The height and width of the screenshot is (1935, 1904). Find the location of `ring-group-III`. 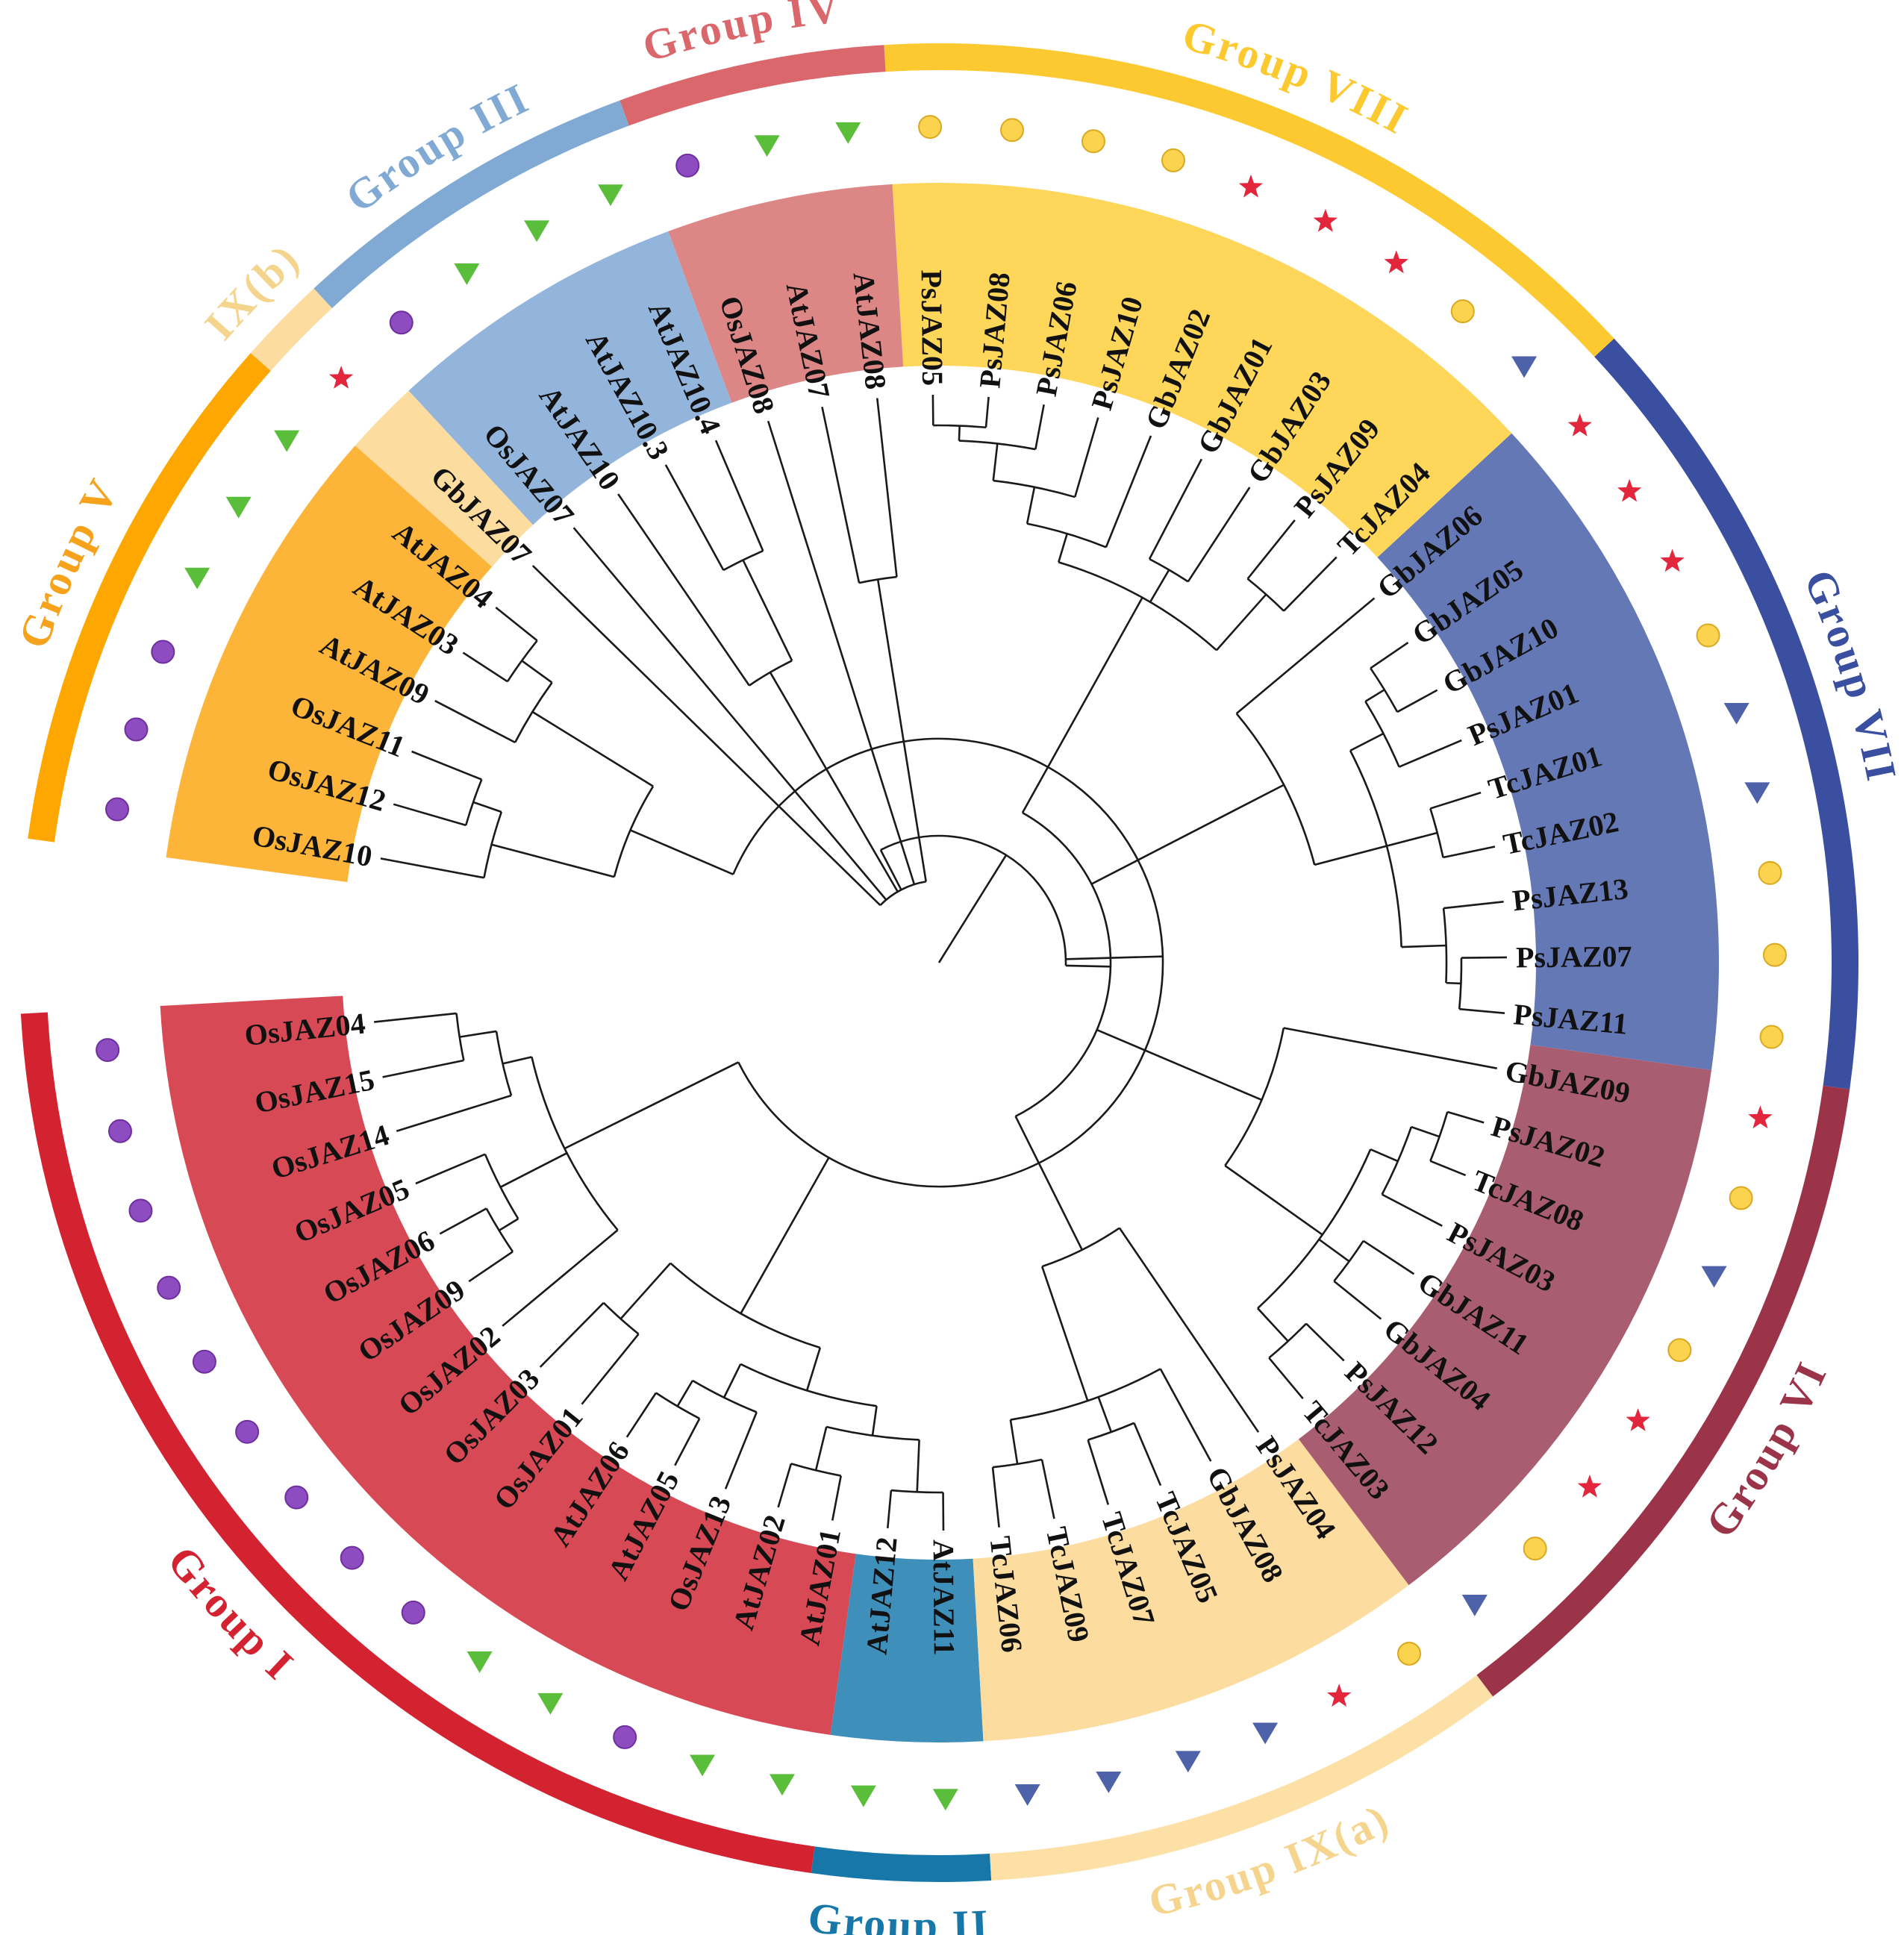

ring-group-III is located at coordinates (471, 204).